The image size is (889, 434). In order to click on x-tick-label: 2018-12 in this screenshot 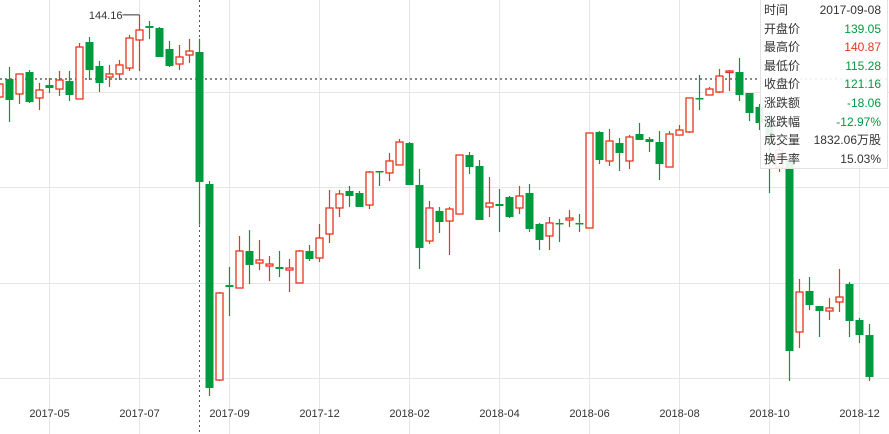, I will do `click(859, 414)`.